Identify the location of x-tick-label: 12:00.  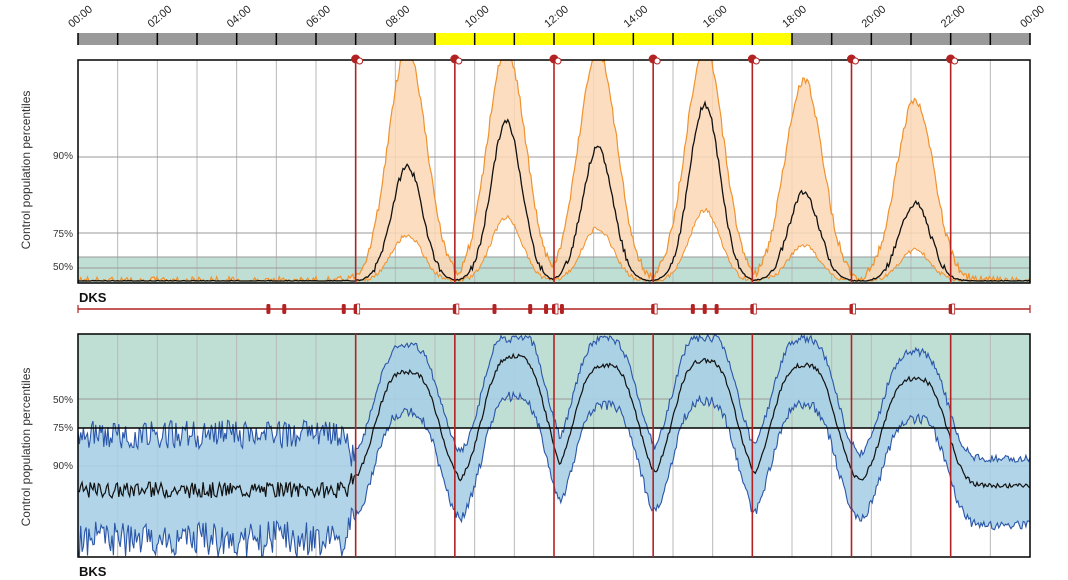
(556, 16).